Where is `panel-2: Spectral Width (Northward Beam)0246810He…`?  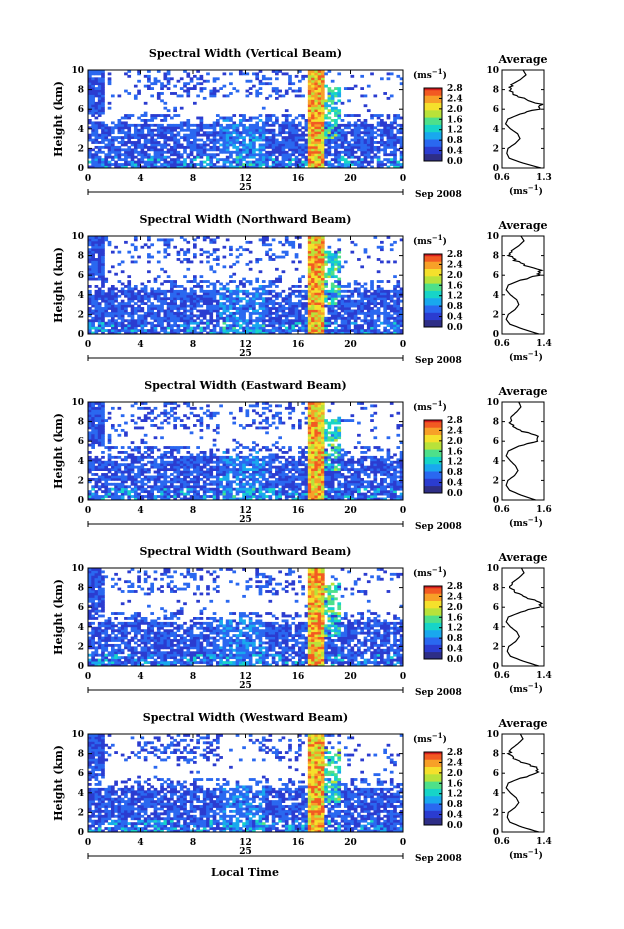
panel-2: Spectral Width (Northward Beam)0246810He… is located at coordinates (302, 289).